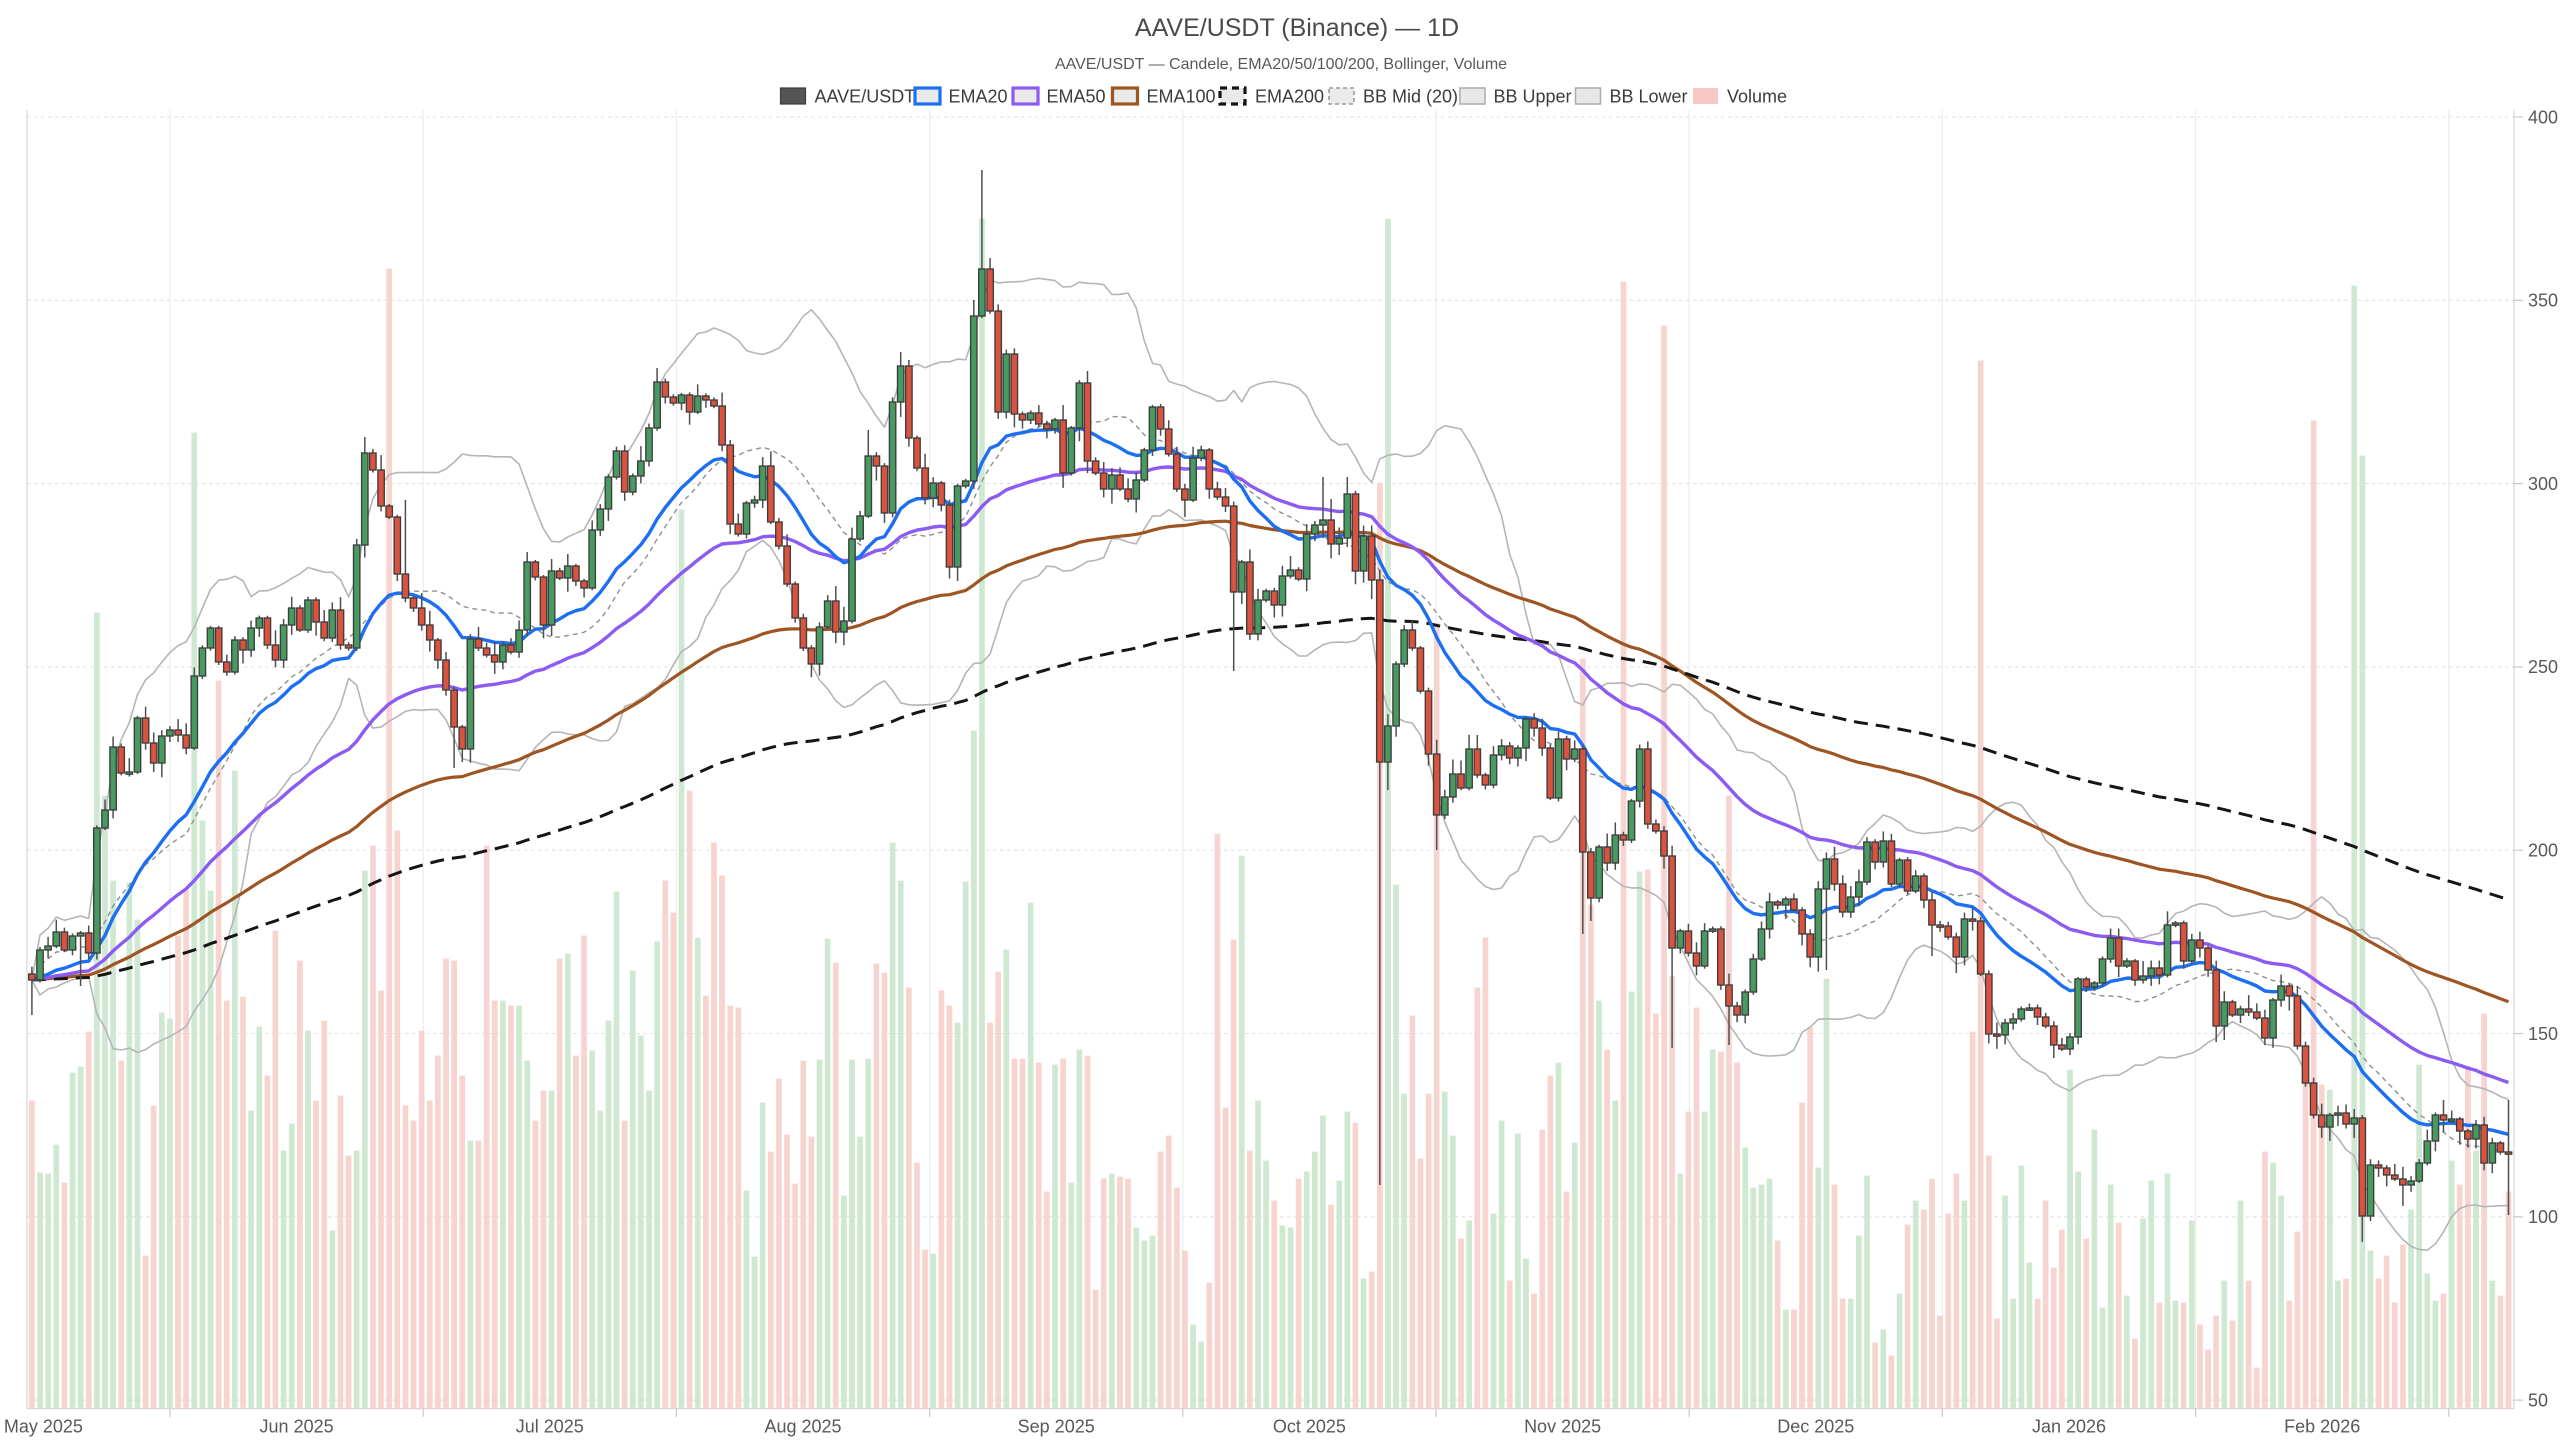 This screenshot has height=1440, width=2560. Describe the element at coordinates (1181, 97) in the screenshot. I see `svg-text: EMA100` at that location.